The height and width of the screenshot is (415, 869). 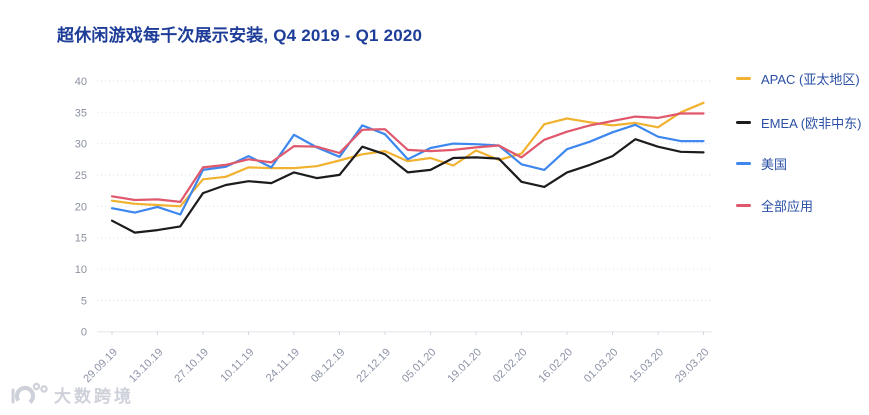 I want to click on chart-title: 超休闲游戏每千次展示安装, Q4 2019 - Q1 2020, so click(x=240, y=35).